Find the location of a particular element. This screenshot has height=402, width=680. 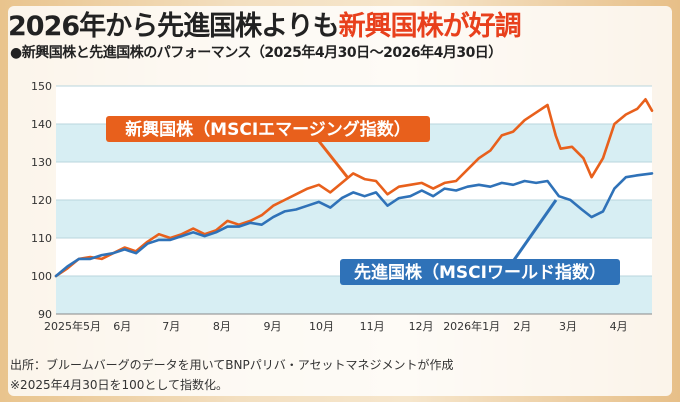

y-tick-label-130: 130 is located at coordinates (41, 162).